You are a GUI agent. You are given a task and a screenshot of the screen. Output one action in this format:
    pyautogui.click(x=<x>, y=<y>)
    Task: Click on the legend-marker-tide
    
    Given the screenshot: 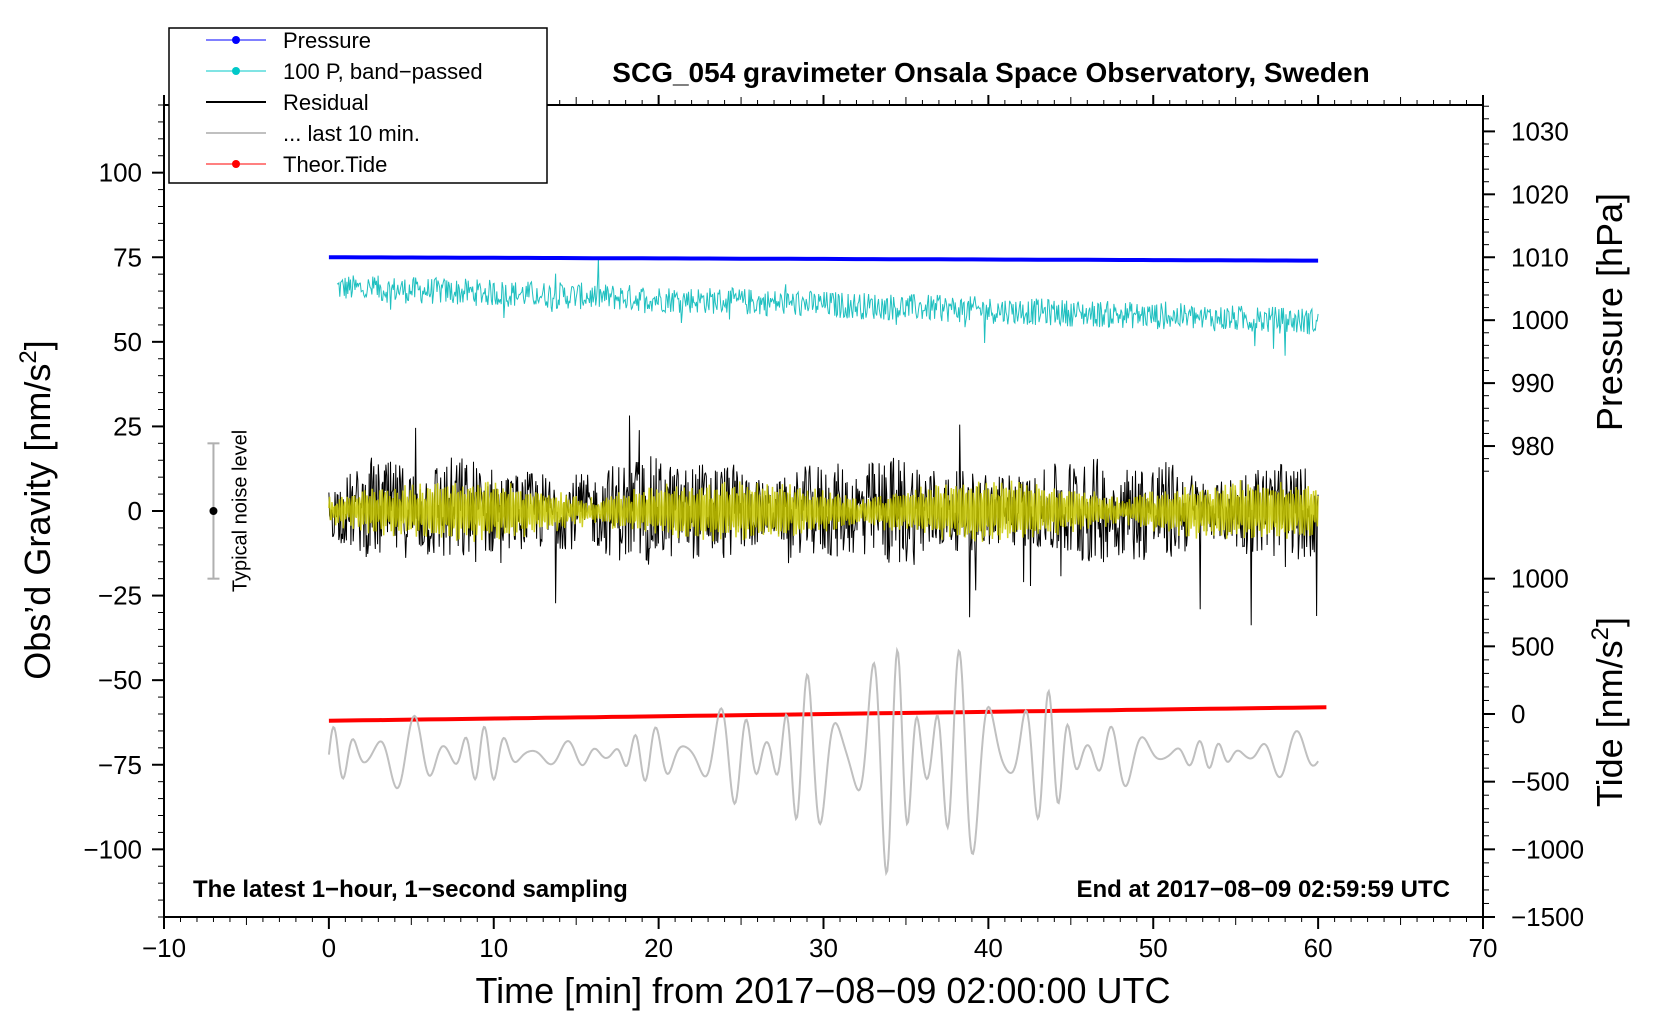 What is the action you would take?
    pyautogui.click(x=236, y=164)
    